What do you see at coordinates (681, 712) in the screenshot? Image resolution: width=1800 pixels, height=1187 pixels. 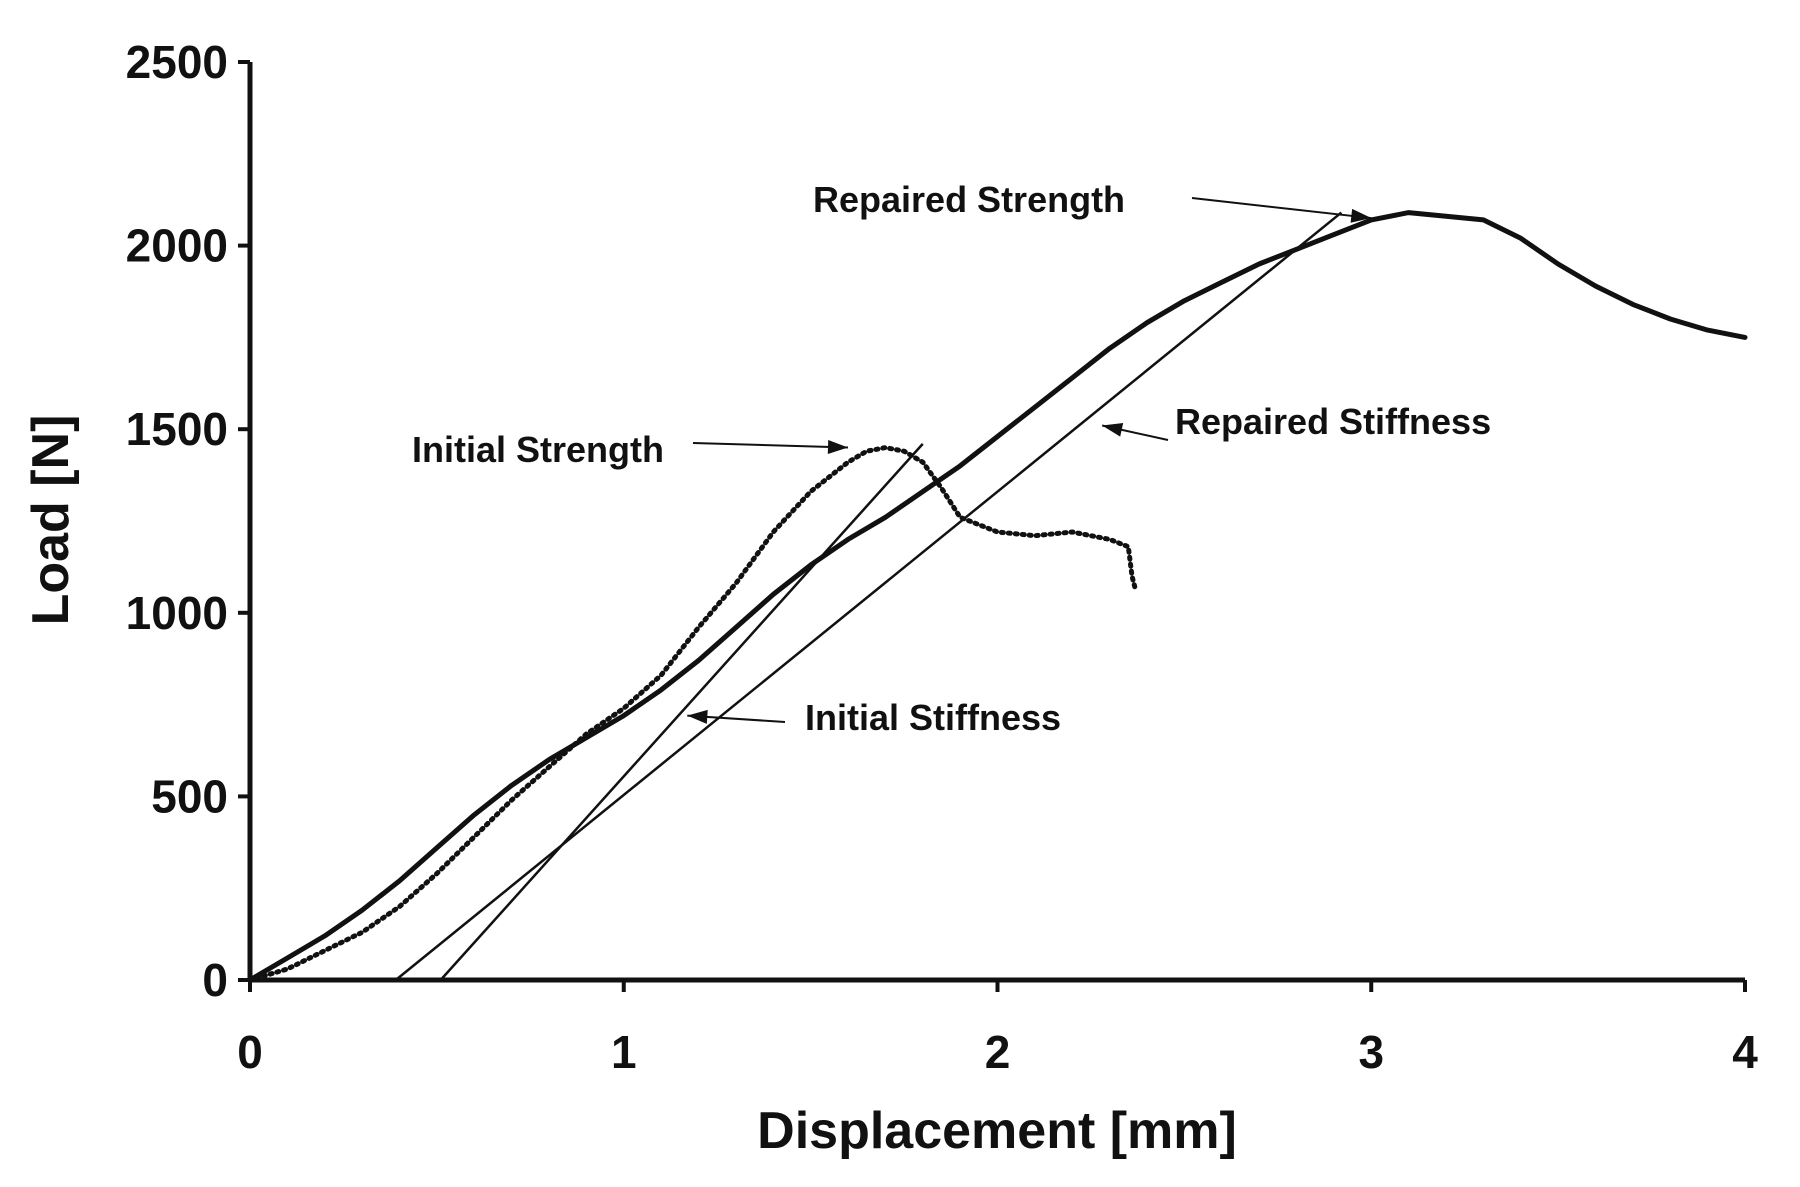 I see `initial-stiffness-line` at bounding box center [681, 712].